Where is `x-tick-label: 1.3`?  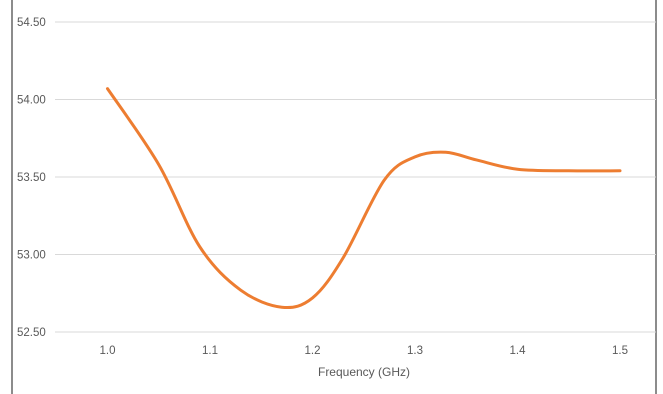
x-tick-label: 1.3 is located at coordinates (415, 351).